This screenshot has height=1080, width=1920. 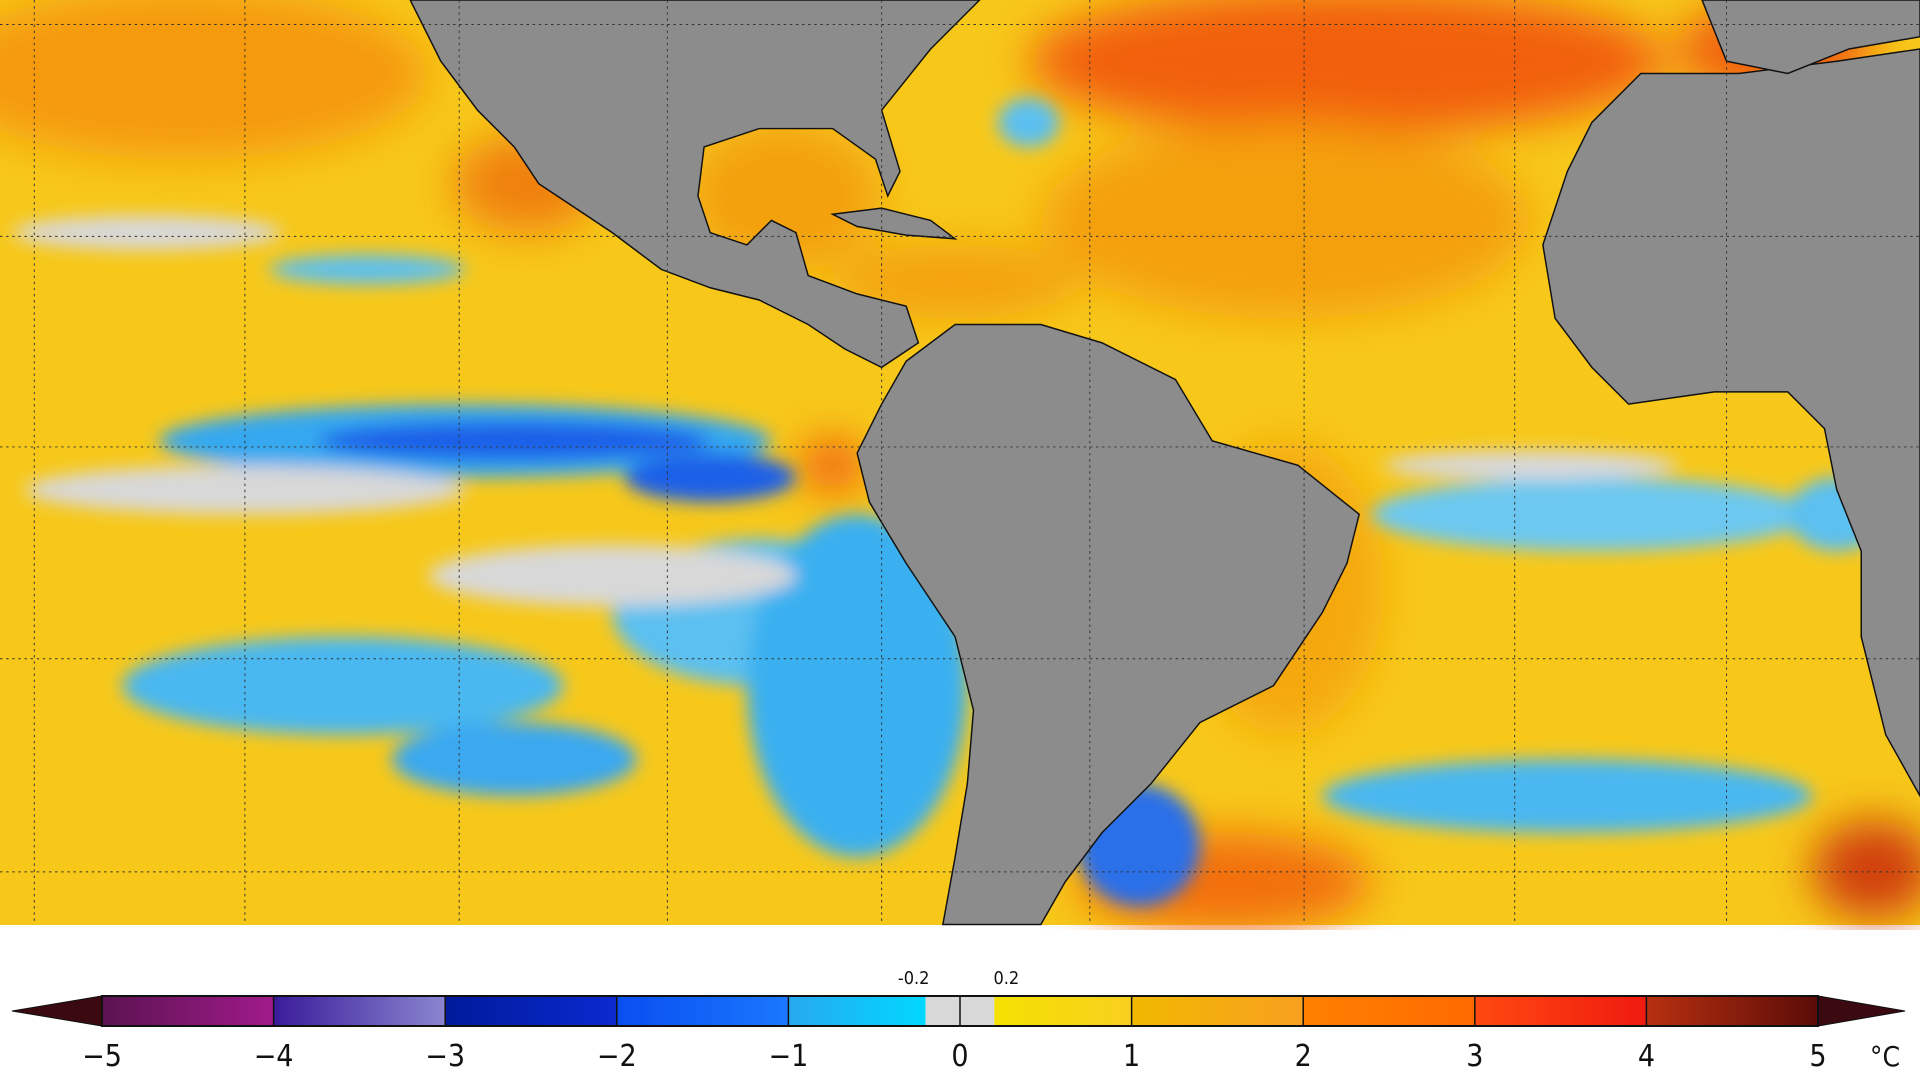 What do you see at coordinates (1861, 1011) in the screenshot?
I see `colorbar-over-arrow` at bounding box center [1861, 1011].